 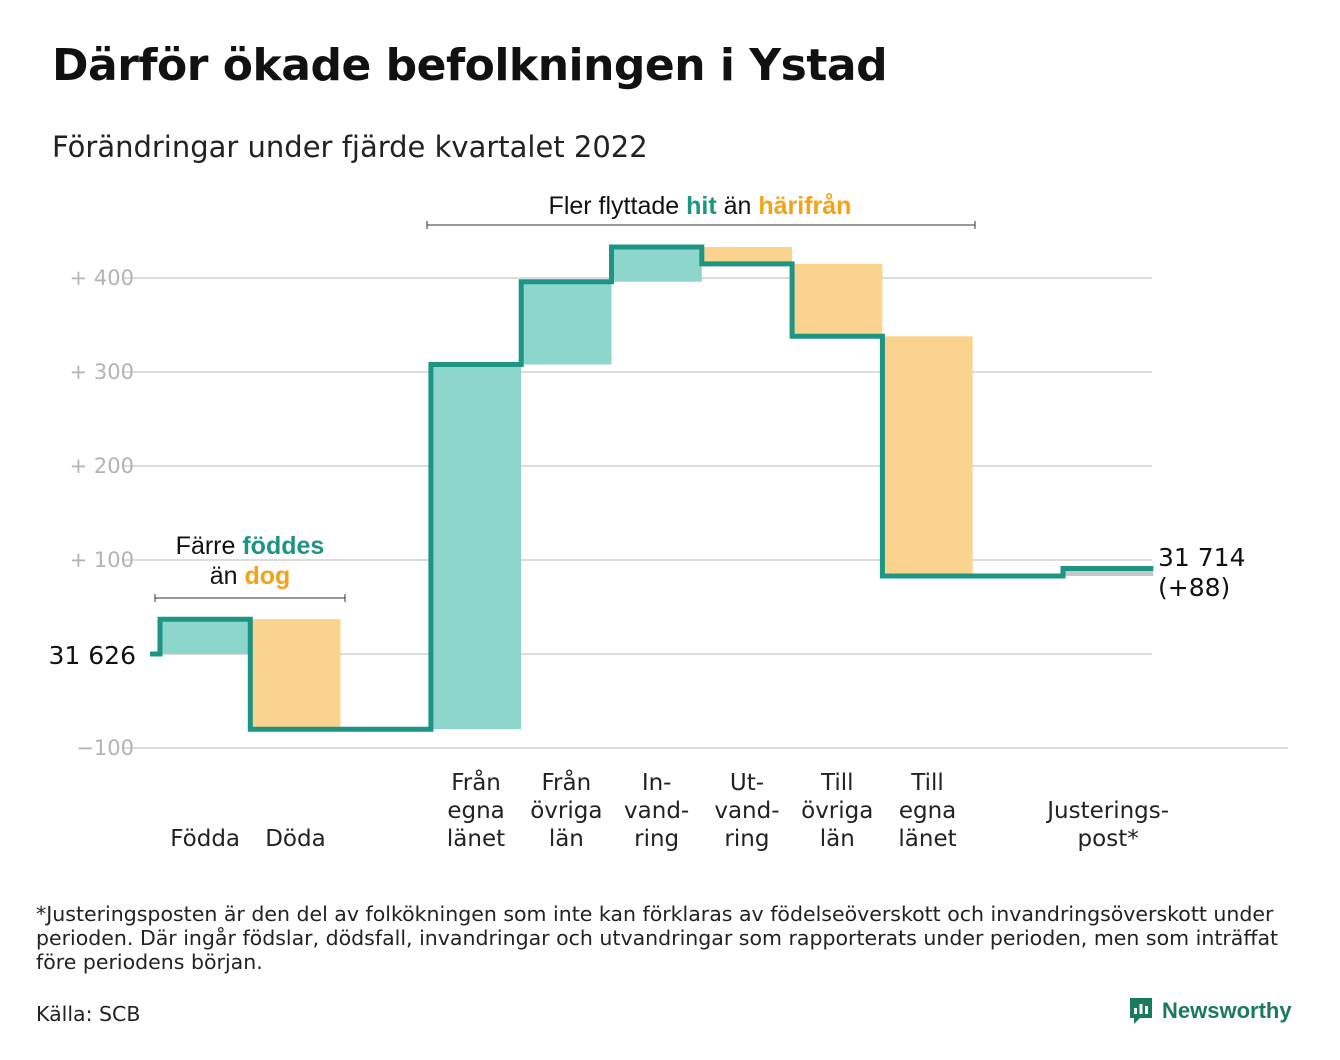 I want to click on births-annotation: Färre föddes än dog, so click(x=250, y=567).